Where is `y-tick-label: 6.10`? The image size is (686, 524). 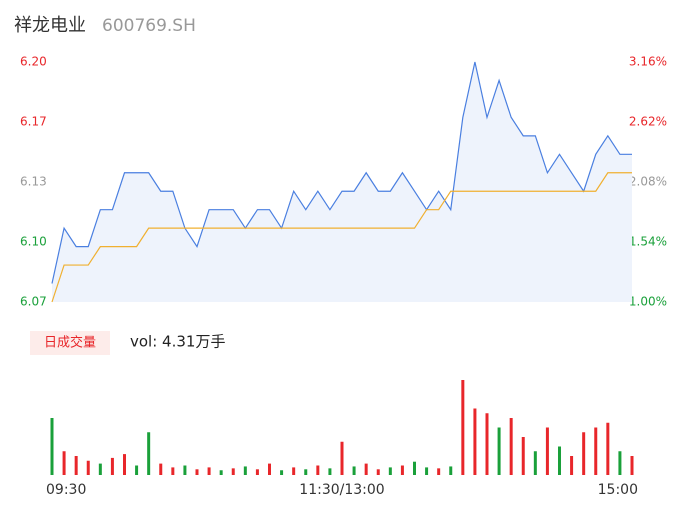
y-tick-label: 6.10 is located at coordinates (33, 242).